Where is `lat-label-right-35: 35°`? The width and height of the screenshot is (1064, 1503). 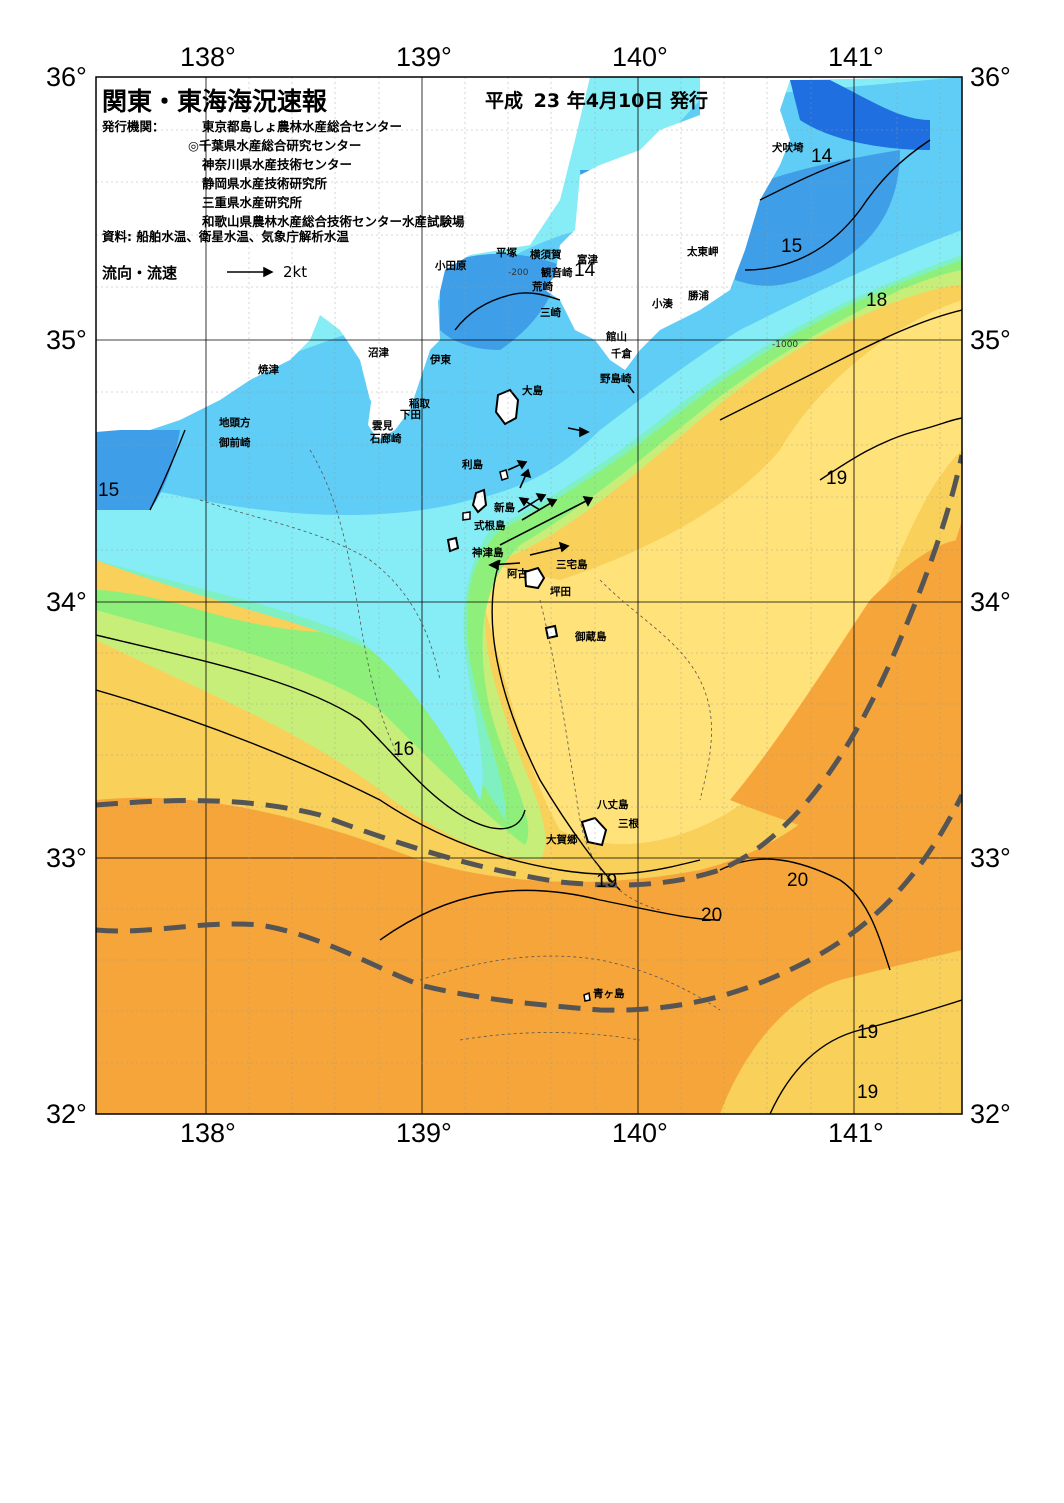
lat-label-right-35: 35° is located at coordinates (990, 340).